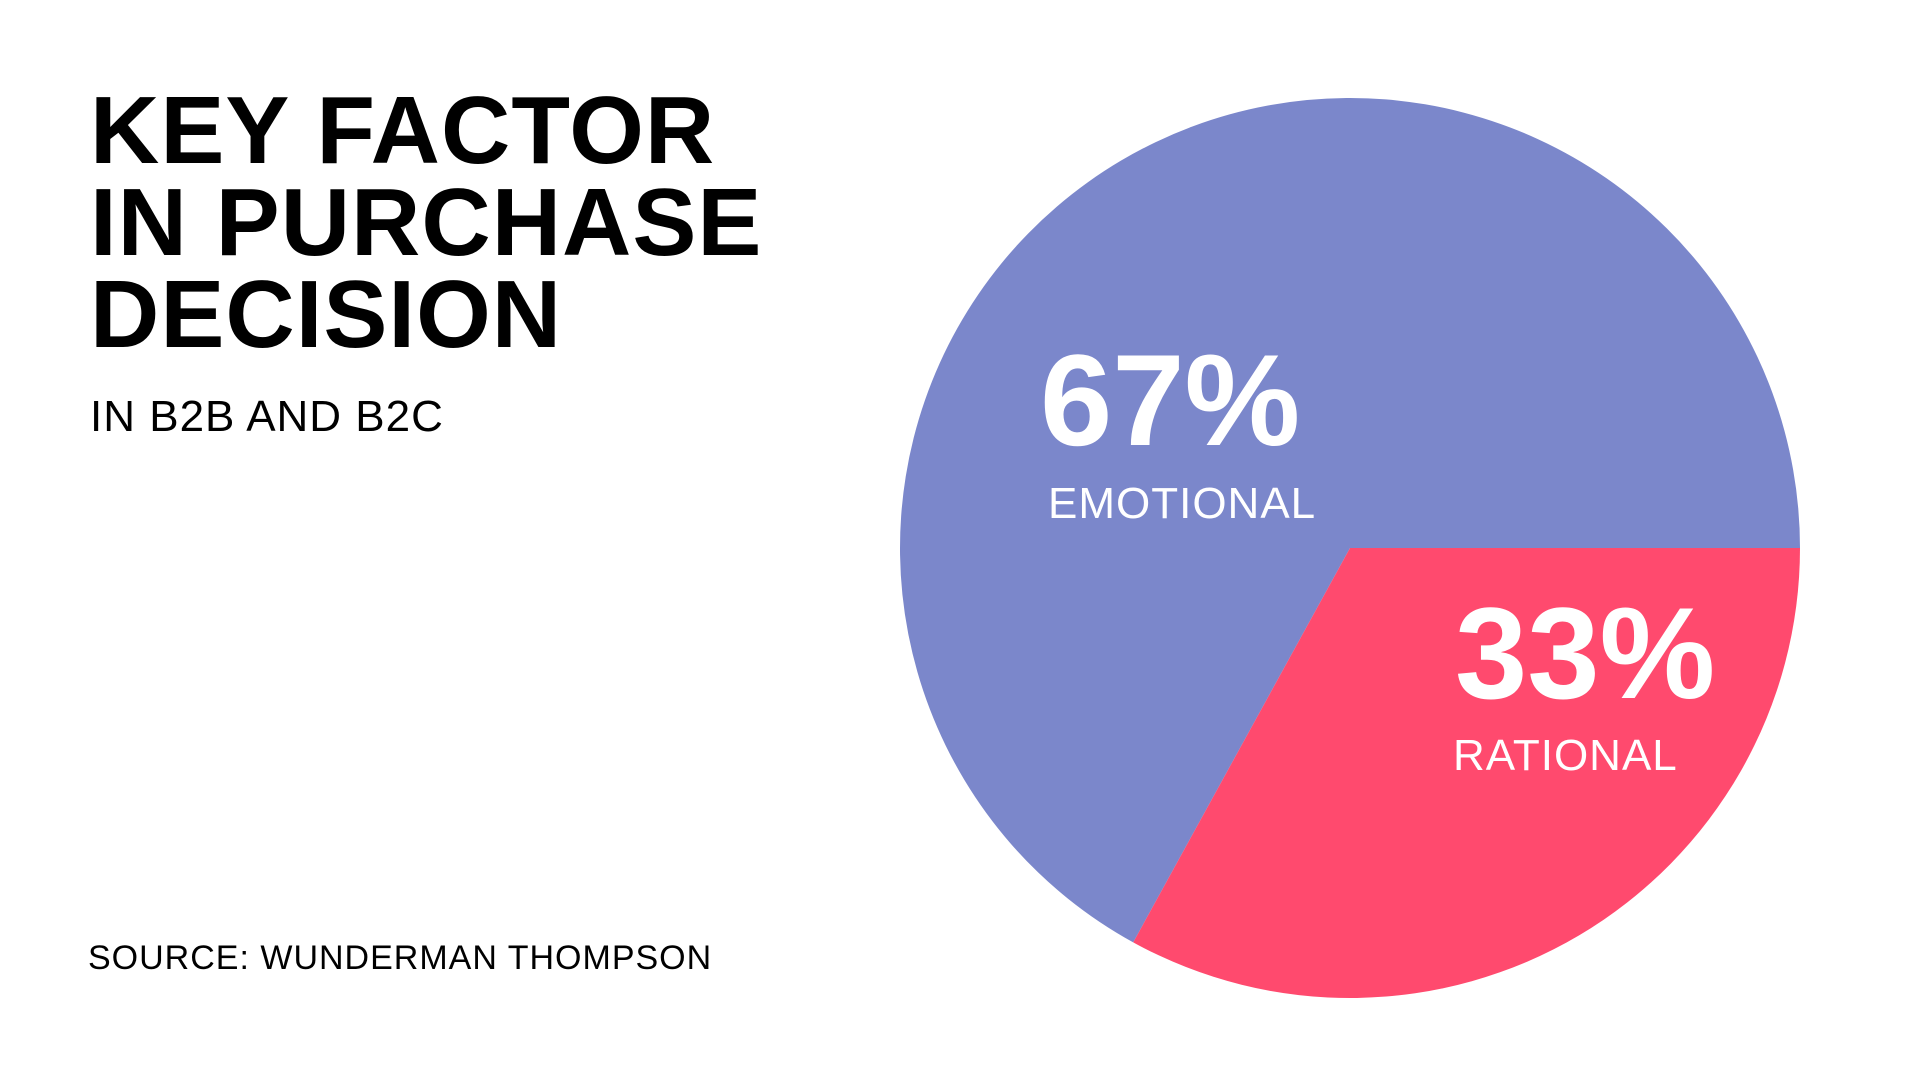 Image resolution: width=1920 pixels, height=1080 pixels. What do you see at coordinates (400, 958) in the screenshot?
I see `source-note: SOURCE: WUNDERMAN THOMPSON` at bounding box center [400, 958].